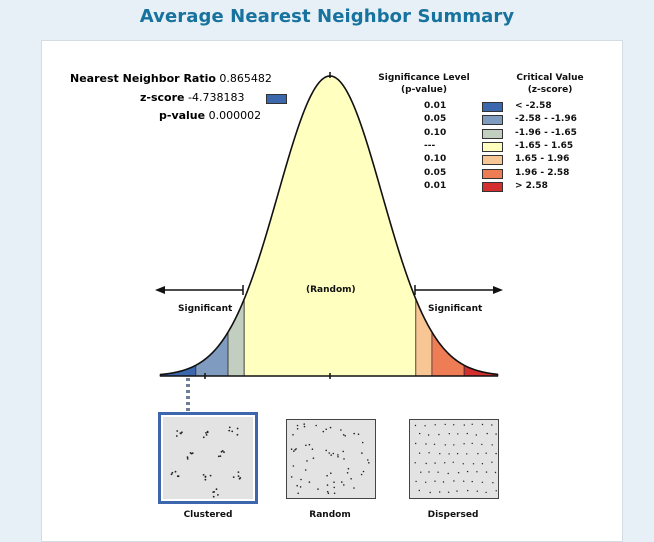 Image resolution: width=654 pixels, height=542 pixels. What do you see at coordinates (160, 290) in the screenshot?
I see `left-arrow-head` at bounding box center [160, 290].